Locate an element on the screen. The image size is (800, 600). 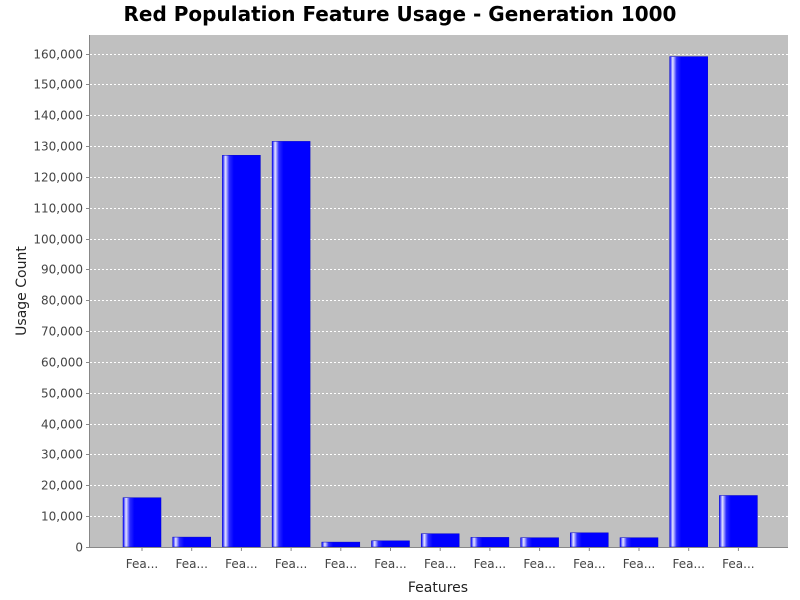
y-axis-label: Usage Count is located at coordinates (22, 291).